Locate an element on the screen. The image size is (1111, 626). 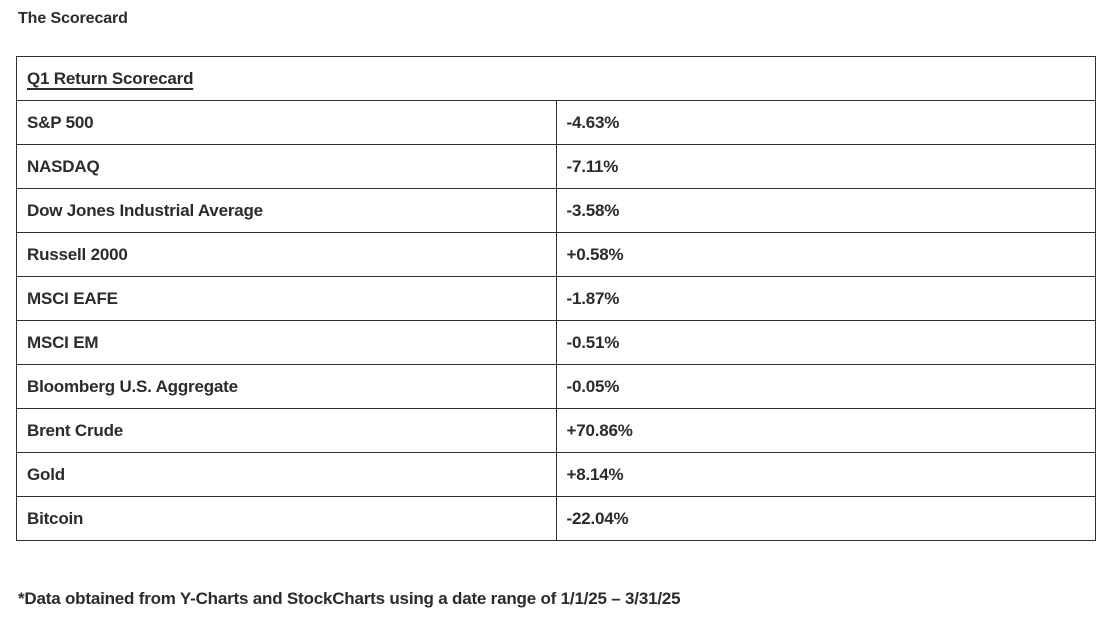
table-row: Russell 2000 +0.58% is located at coordinates (556, 254).